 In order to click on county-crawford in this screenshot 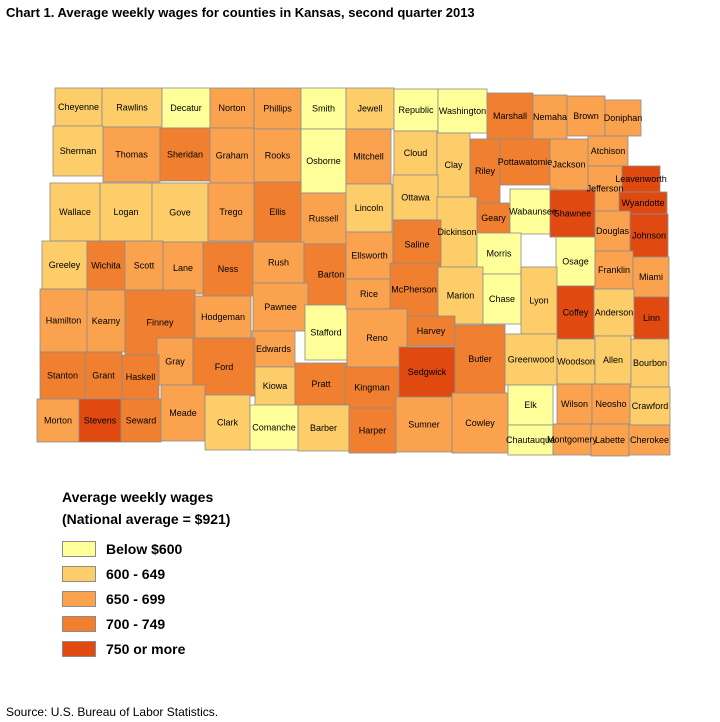, I will do `click(650, 406)`.